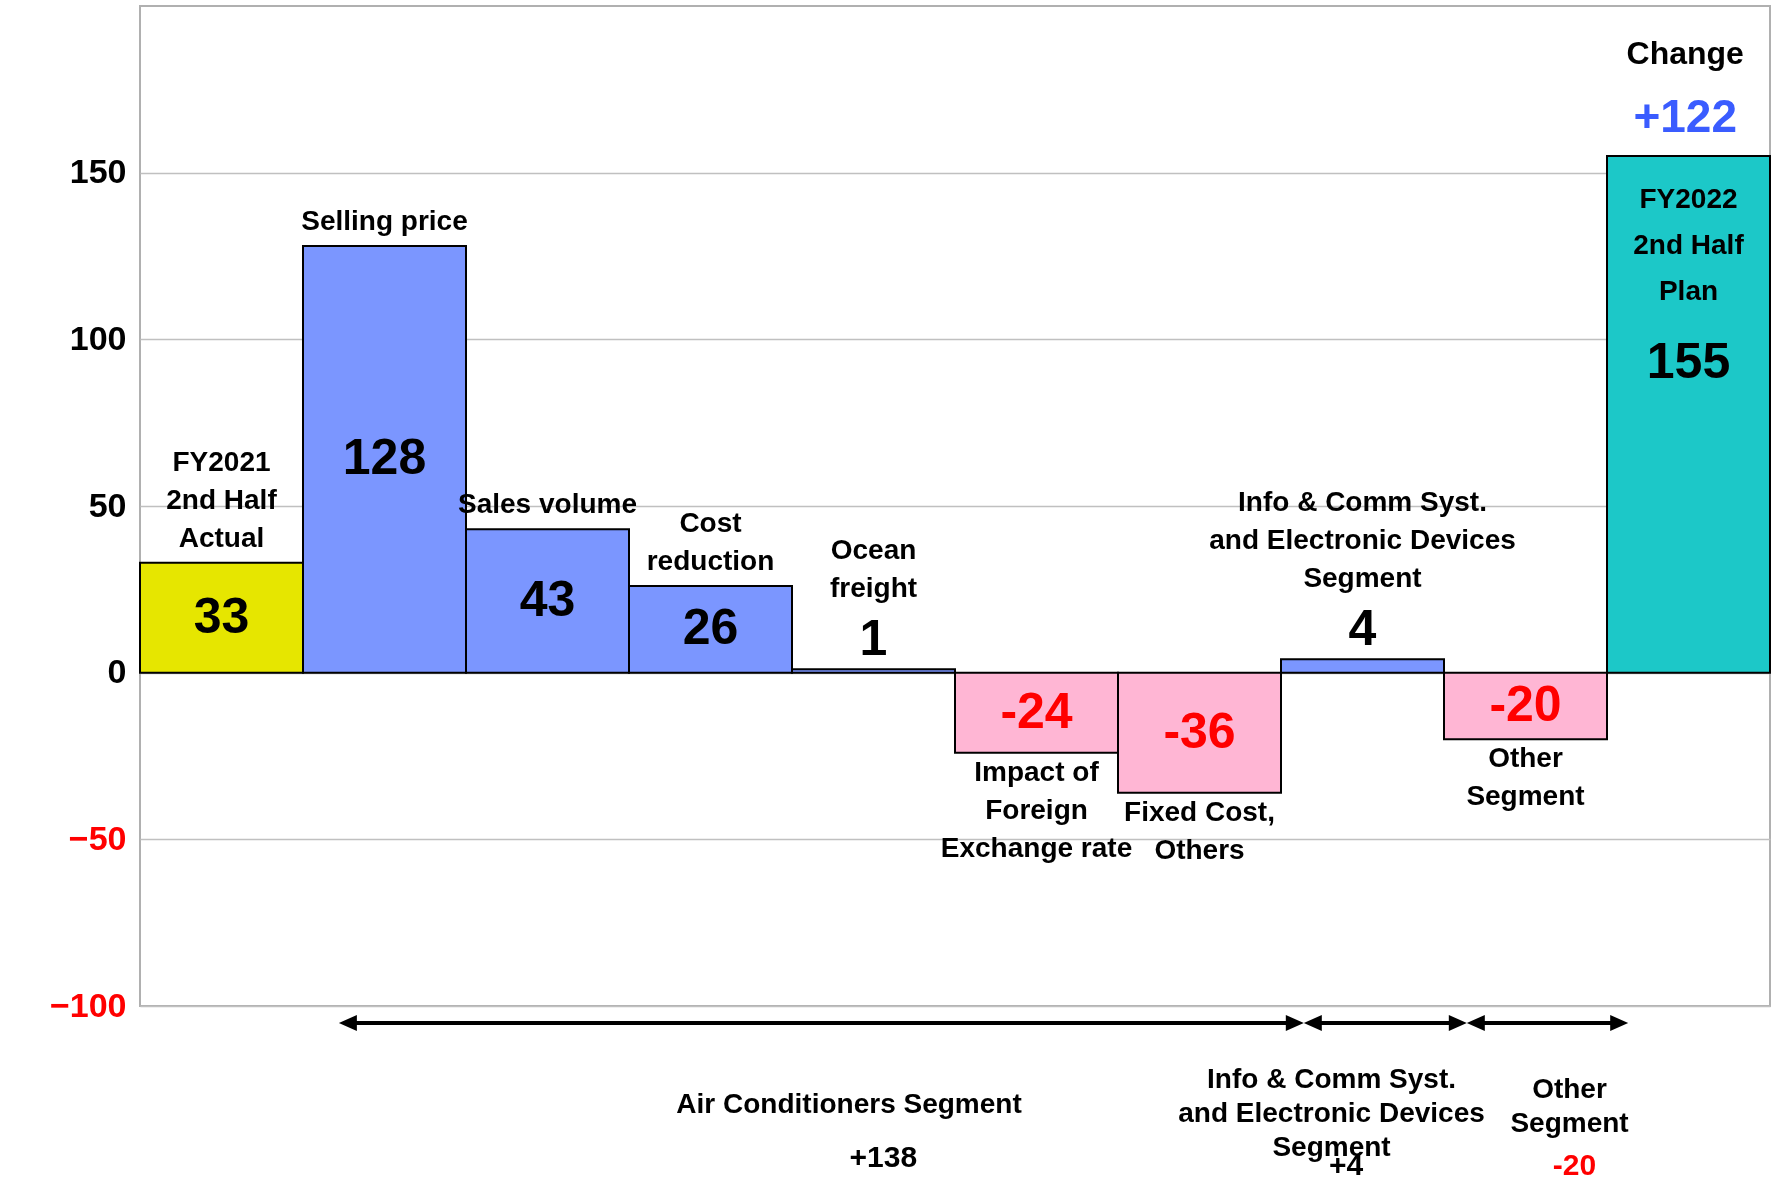 The image size is (1782, 1184). Describe the element at coordinates (1685, 116) in the screenshot. I see `annotation: +122` at that location.